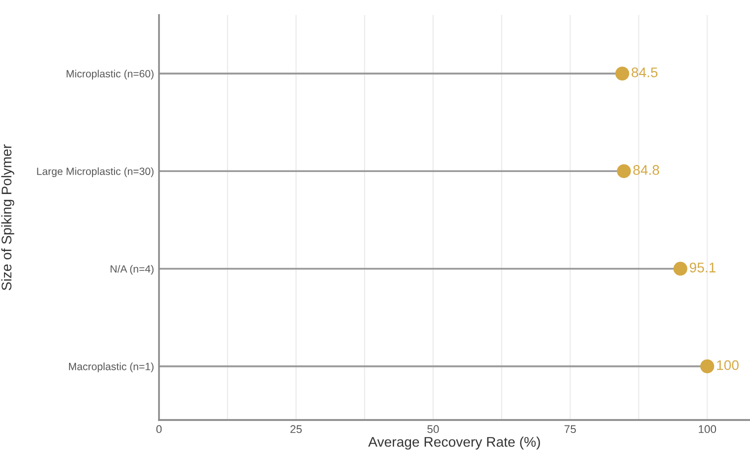  What do you see at coordinates (132, 269) in the screenshot?
I see `y-tick-label: N/A (n=4)` at bounding box center [132, 269].